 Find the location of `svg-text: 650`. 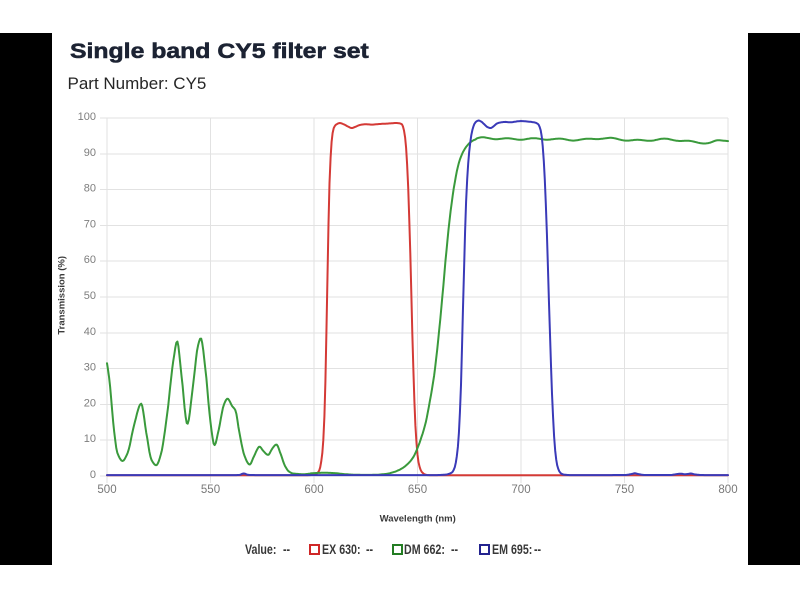

svg-text: 650 is located at coordinates (417, 490).